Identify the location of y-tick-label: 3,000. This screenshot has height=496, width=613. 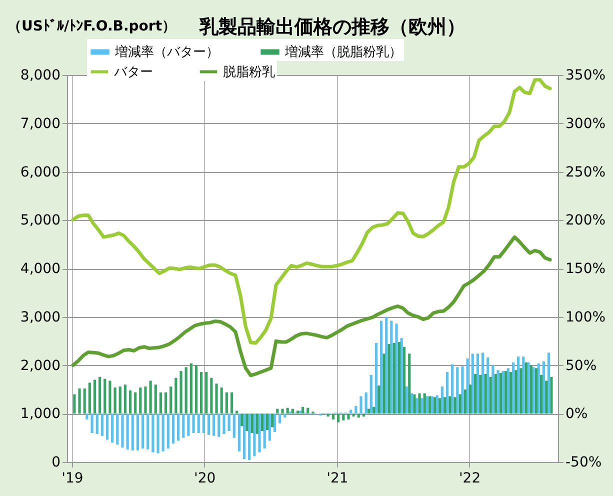
(40, 317).